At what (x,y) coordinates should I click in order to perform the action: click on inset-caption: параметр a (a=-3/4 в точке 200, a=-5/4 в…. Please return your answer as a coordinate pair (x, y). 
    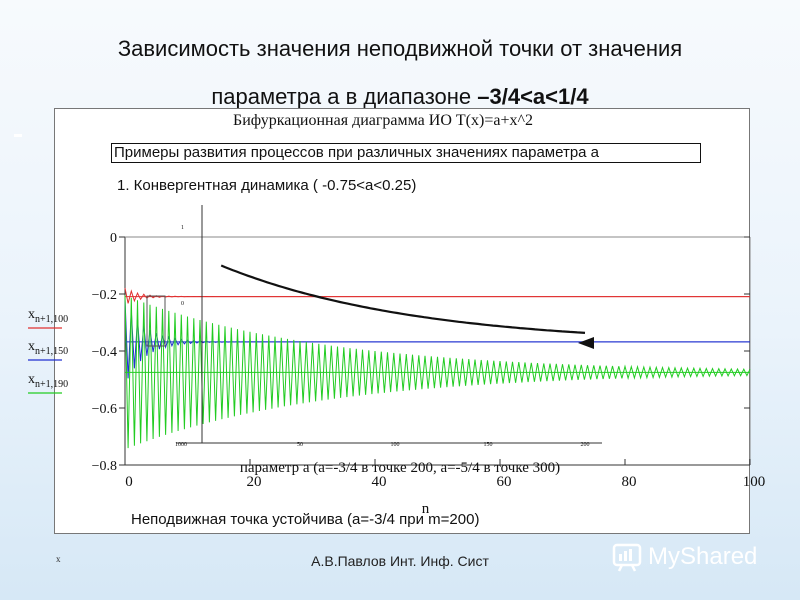
    Looking at the image, I should click on (400, 468).